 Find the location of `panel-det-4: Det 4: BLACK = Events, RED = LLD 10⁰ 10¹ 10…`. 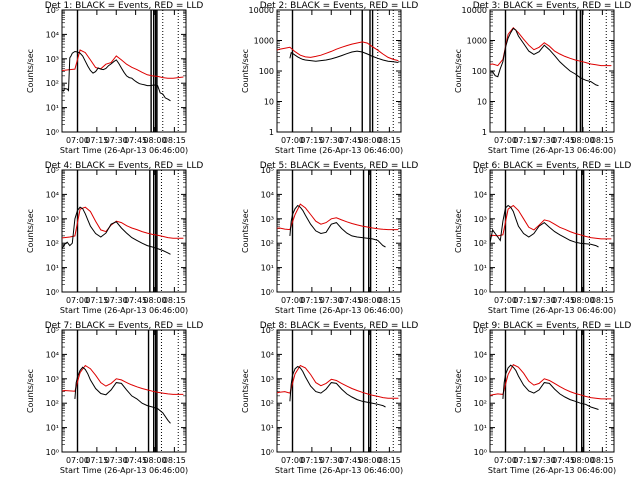

panel-det-4: Det 4: BLACK = Events, RED = LLD 10⁰ 10¹ 10… is located at coordinates (114, 238).